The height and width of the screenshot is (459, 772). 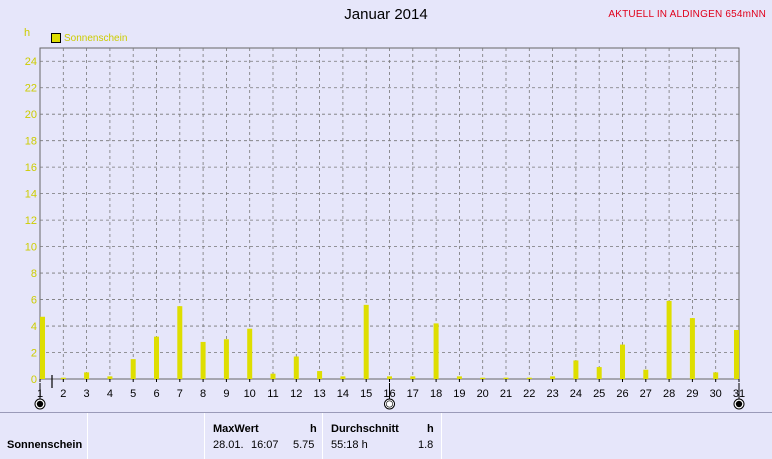 What do you see at coordinates (343, 394) in the screenshot?
I see `x-tick-label: 14` at bounding box center [343, 394].